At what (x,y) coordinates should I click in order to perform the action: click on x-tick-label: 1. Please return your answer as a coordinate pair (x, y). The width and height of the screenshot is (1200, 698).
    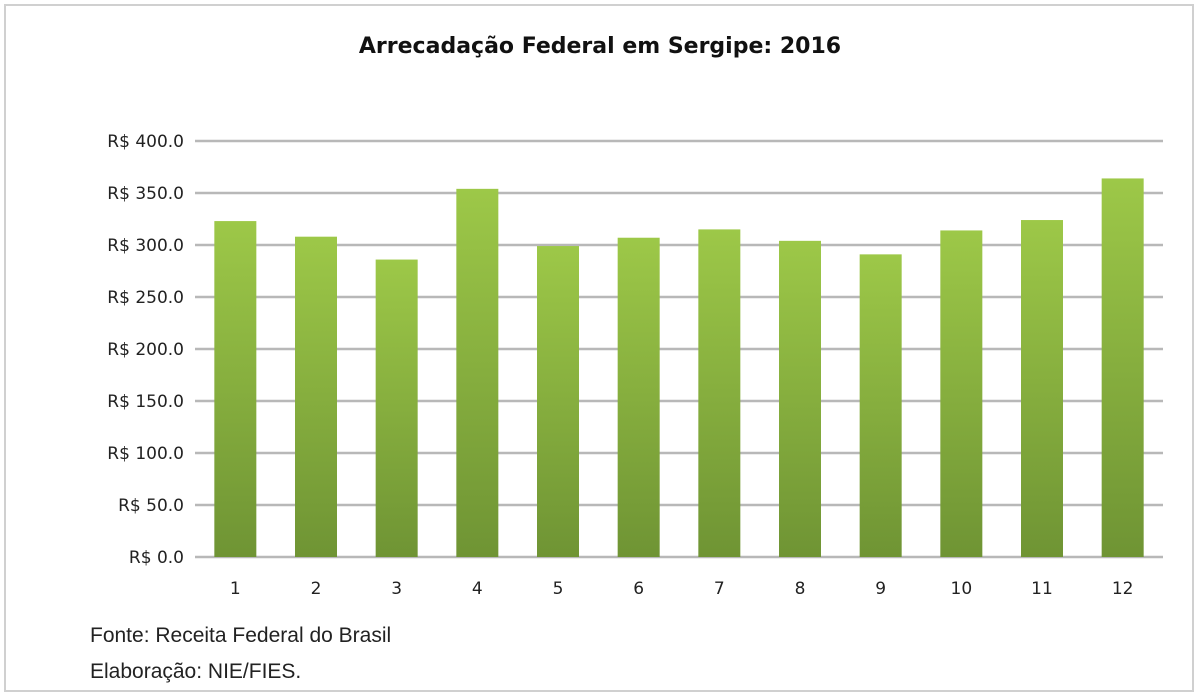
    Looking at the image, I should click on (235, 589).